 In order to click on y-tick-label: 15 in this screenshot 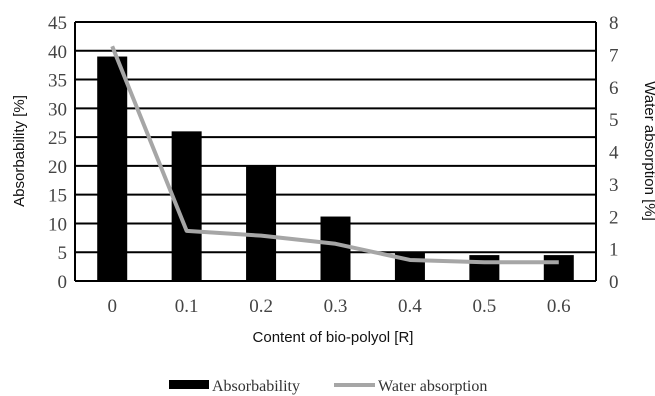, I will do `click(57, 196)`.